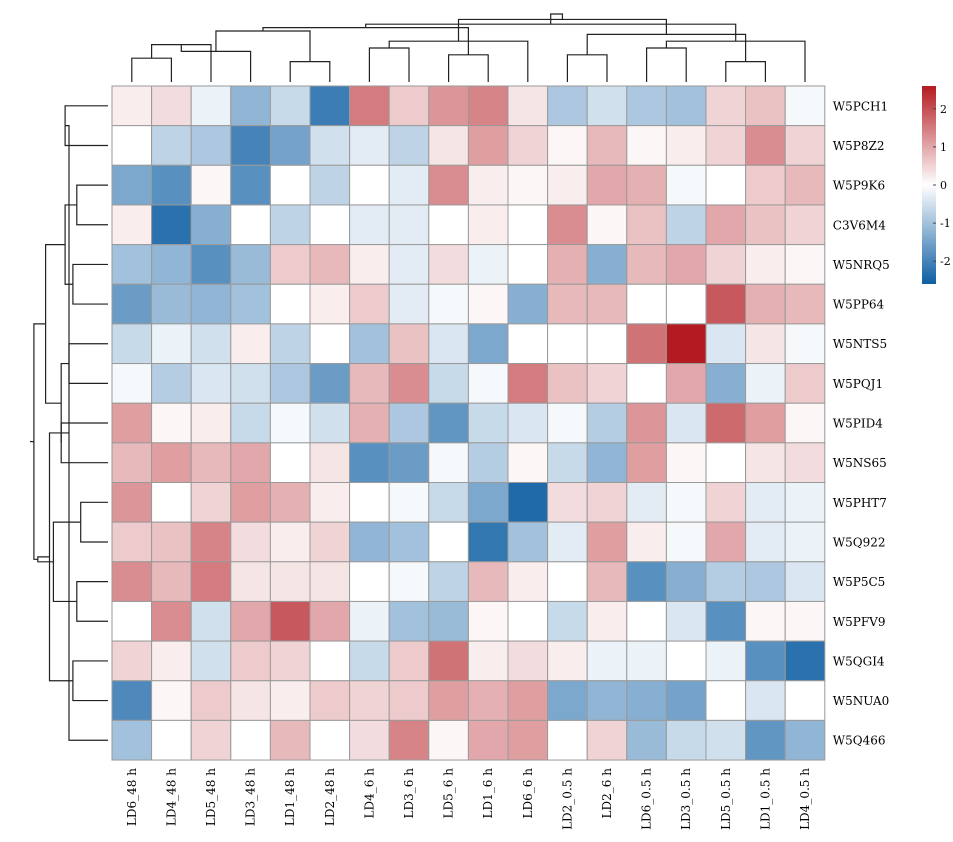 The height and width of the screenshot is (842, 953). I want to click on column-label: LD5_0.5 h, so click(726, 799).